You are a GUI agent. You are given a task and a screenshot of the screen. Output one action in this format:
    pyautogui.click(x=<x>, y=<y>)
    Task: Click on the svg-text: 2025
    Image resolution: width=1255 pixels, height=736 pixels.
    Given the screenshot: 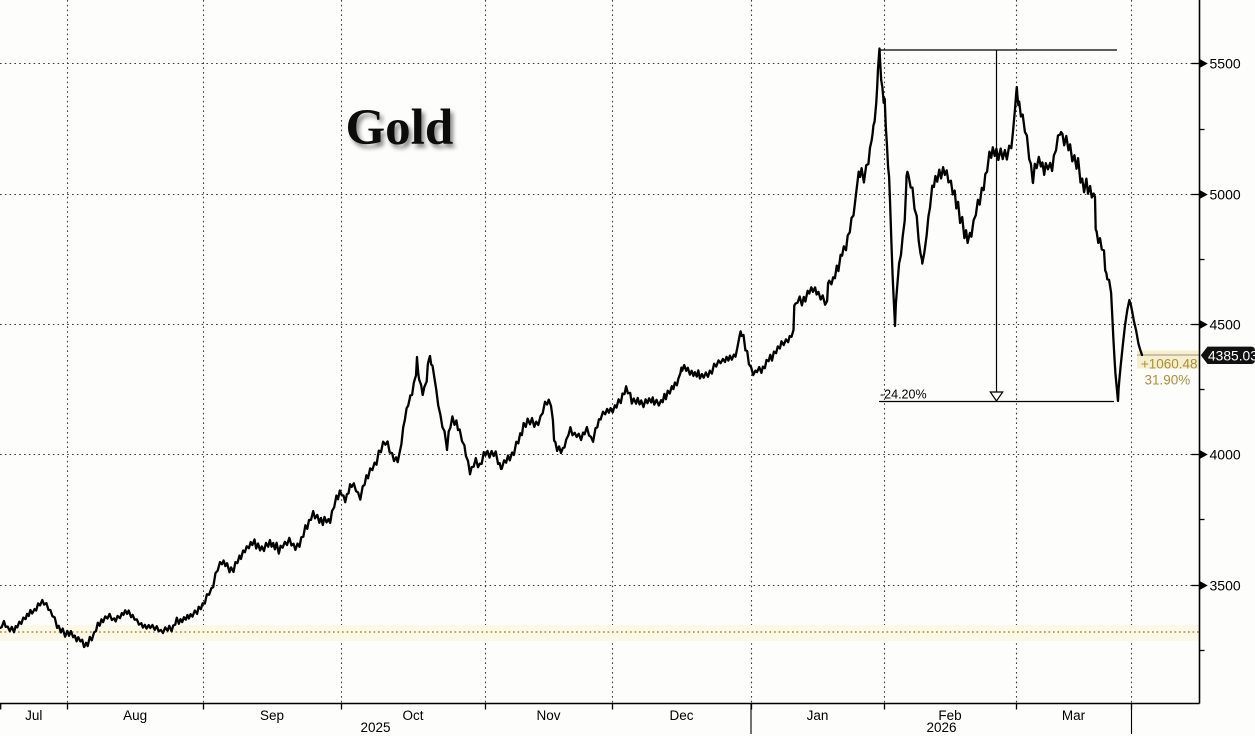 What is the action you would take?
    pyautogui.click(x=375, y=727)
    